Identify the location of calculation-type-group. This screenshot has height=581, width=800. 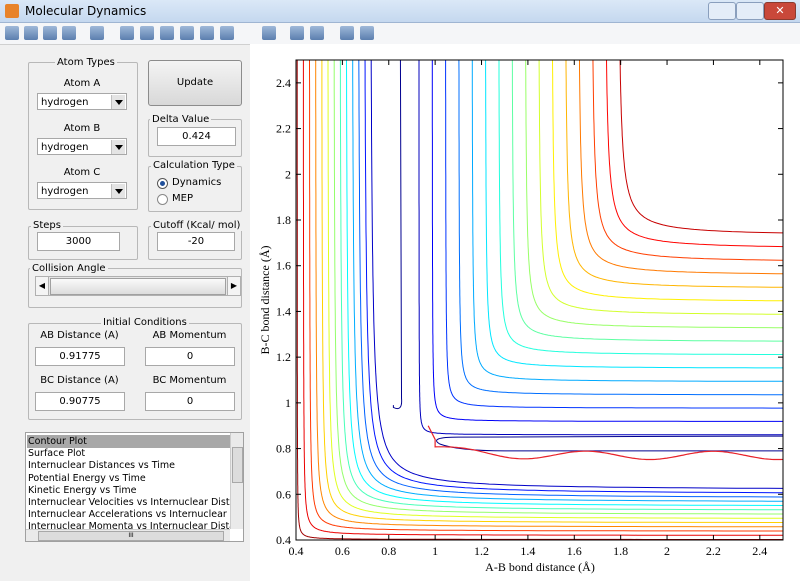
(195, 189).